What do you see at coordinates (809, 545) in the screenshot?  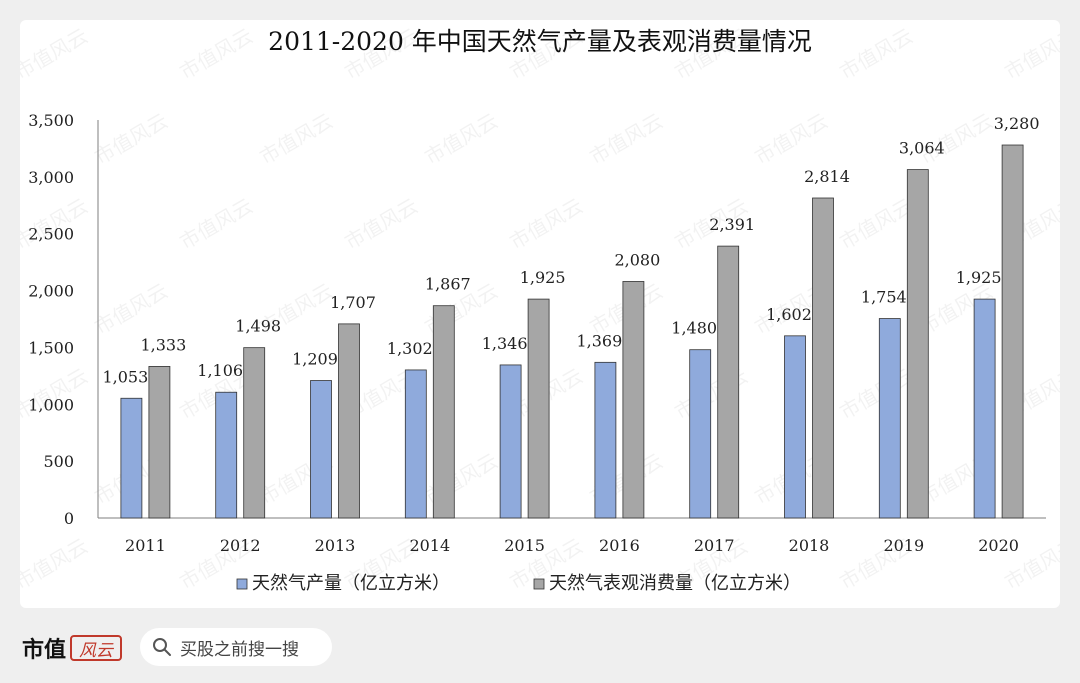 I see `x-tick-label: 2018` at bounding box center [809, 545].